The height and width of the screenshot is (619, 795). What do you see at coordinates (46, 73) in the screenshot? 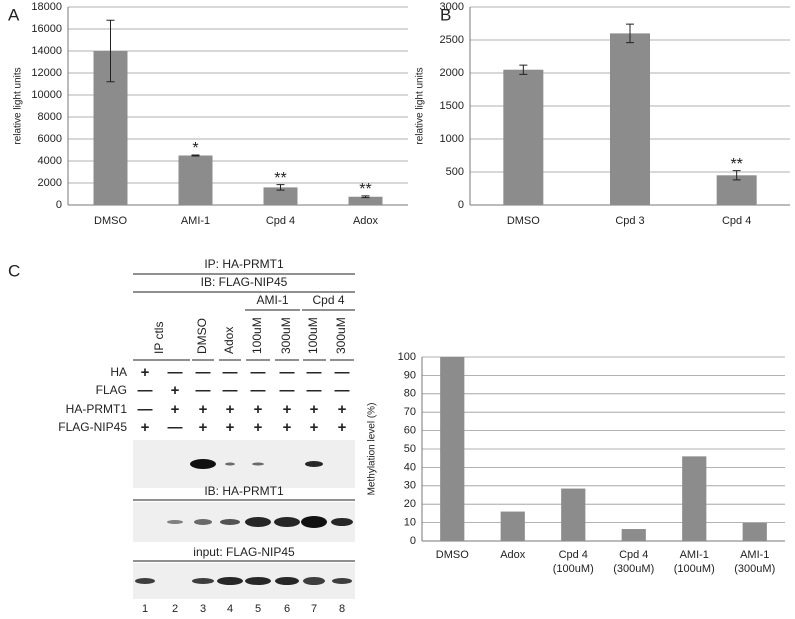
I see `y-tick-label: 12000` at bounding box center [46, 73].